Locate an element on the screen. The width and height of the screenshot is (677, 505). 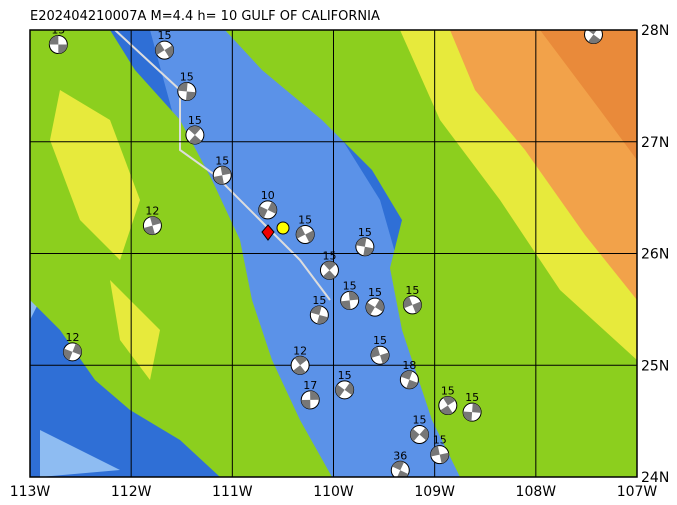
lon-label: 108W is located at coordinates (536, 492).